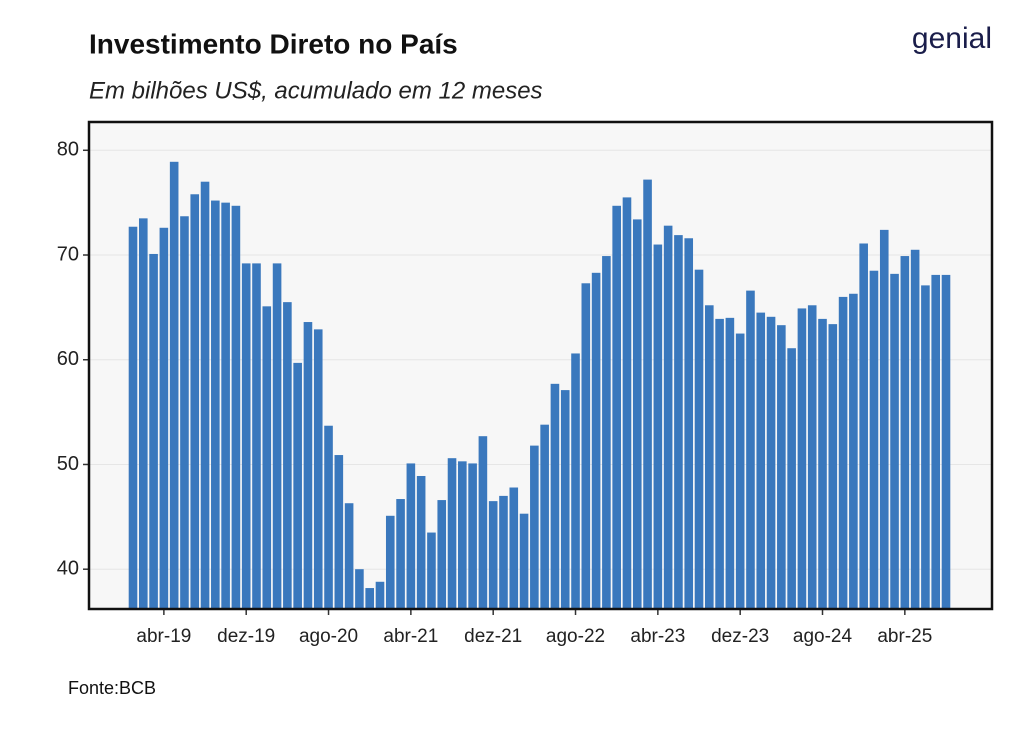  I want to click on x-tick-label: dez-21, so click(493, 636).